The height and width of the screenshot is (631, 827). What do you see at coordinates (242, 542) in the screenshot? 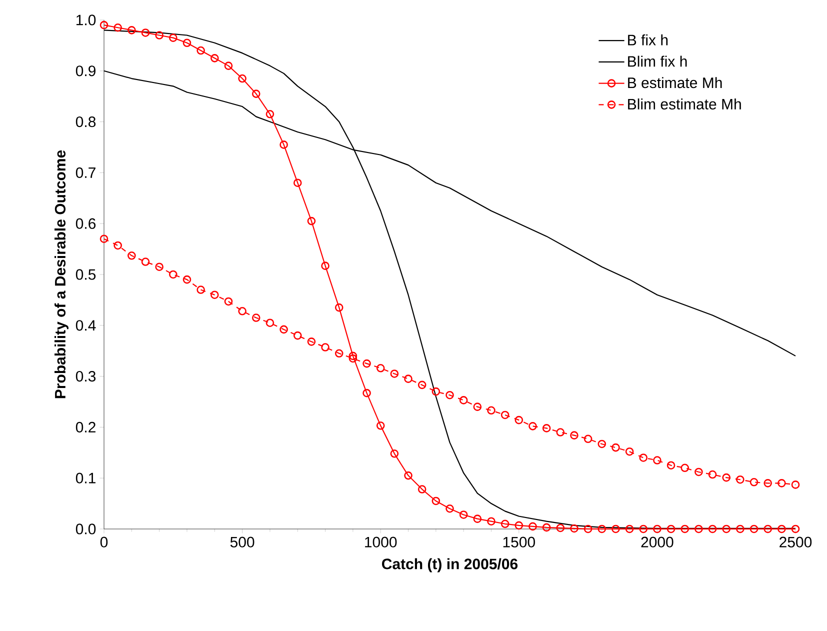
I see `x-tick-label: 500` at bounding box center [242, 542].